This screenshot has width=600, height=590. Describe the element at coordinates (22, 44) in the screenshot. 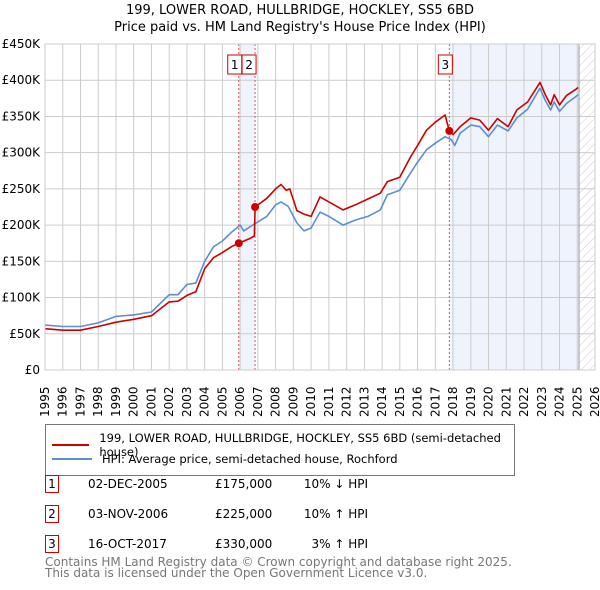

I see `y-tick-label: £450K` at that location.